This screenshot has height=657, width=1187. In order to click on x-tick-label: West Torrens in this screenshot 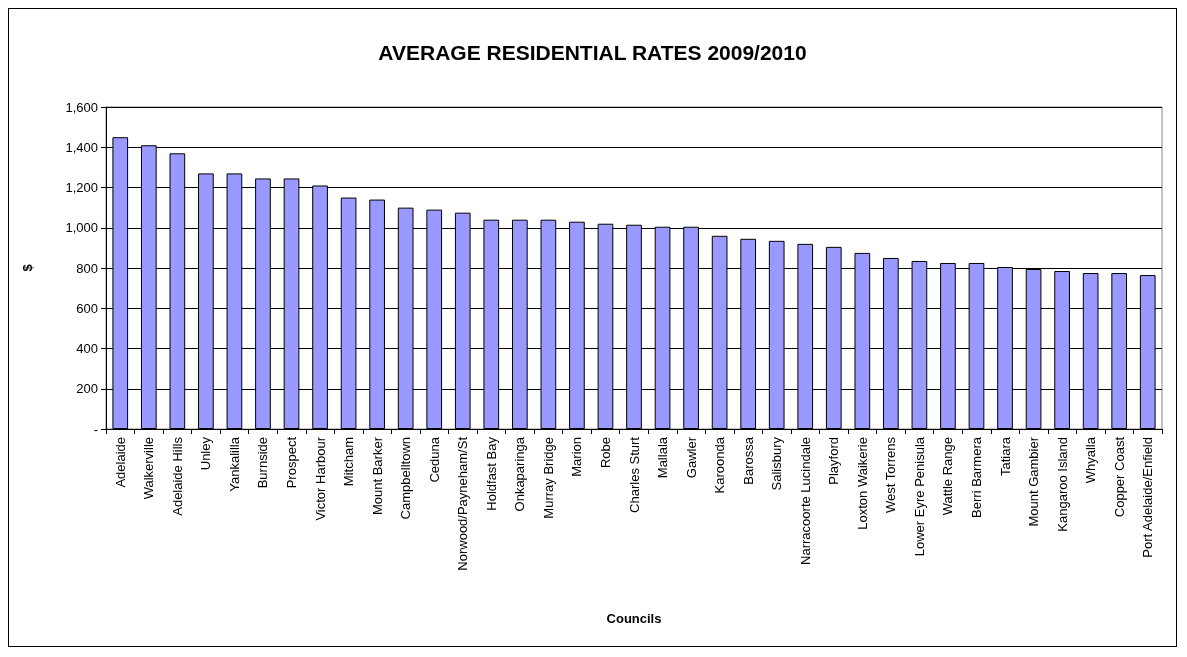, I will do `click(891, 475)`.